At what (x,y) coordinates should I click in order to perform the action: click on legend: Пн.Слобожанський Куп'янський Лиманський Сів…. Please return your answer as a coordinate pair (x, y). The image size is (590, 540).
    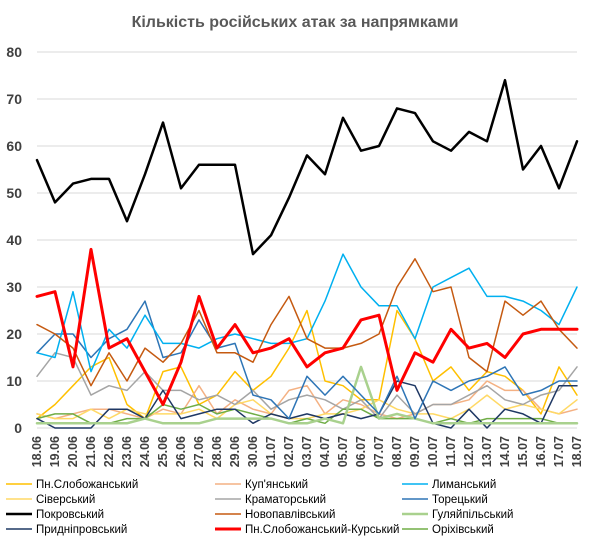
    Looking at the image, I should click on (259, 507).